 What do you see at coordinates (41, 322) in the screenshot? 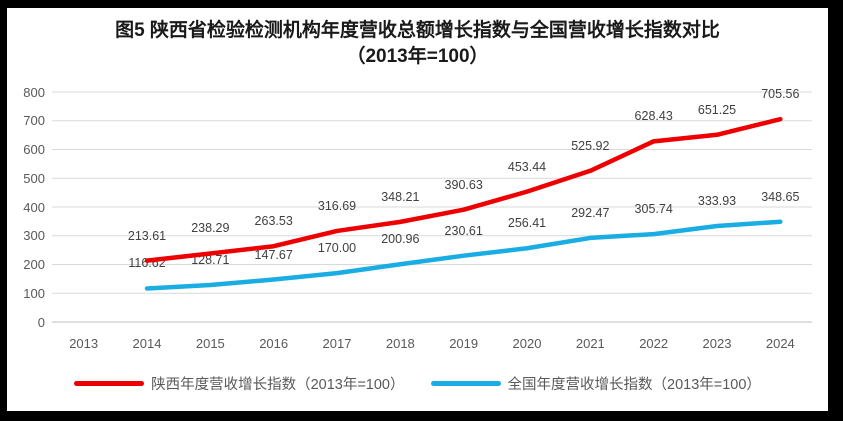
I see `y-axis-tick-label: 0` at bounding box center [41, 322].